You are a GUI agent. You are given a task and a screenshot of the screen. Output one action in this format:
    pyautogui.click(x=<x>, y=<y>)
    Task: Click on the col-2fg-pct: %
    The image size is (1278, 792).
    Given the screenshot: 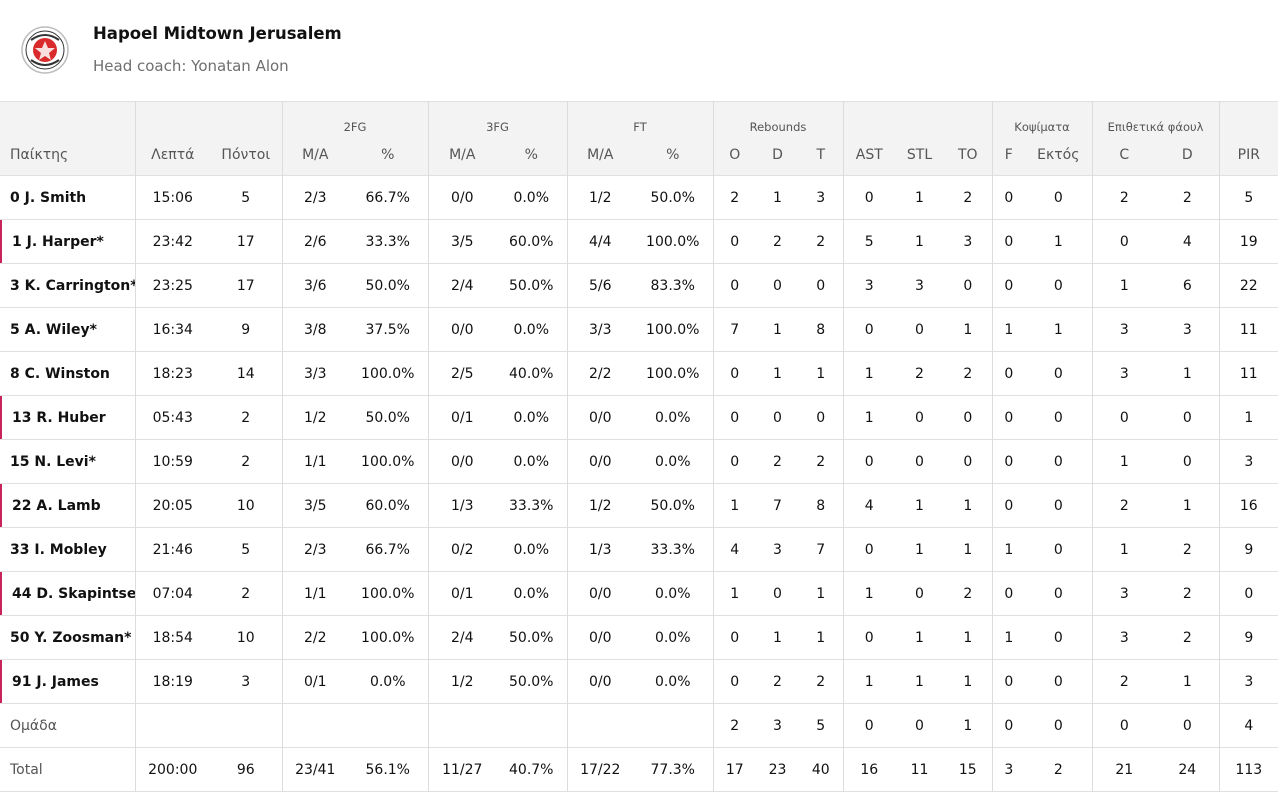 What is the action you would take?
    pyautogui.click(x=388, y=155)
    